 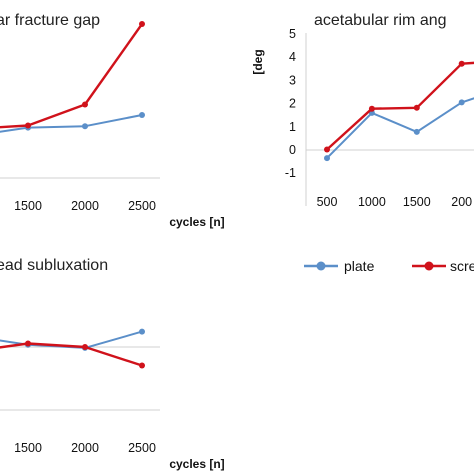 I want to click on y-tick-label: 4, so click(x=292, y=57).